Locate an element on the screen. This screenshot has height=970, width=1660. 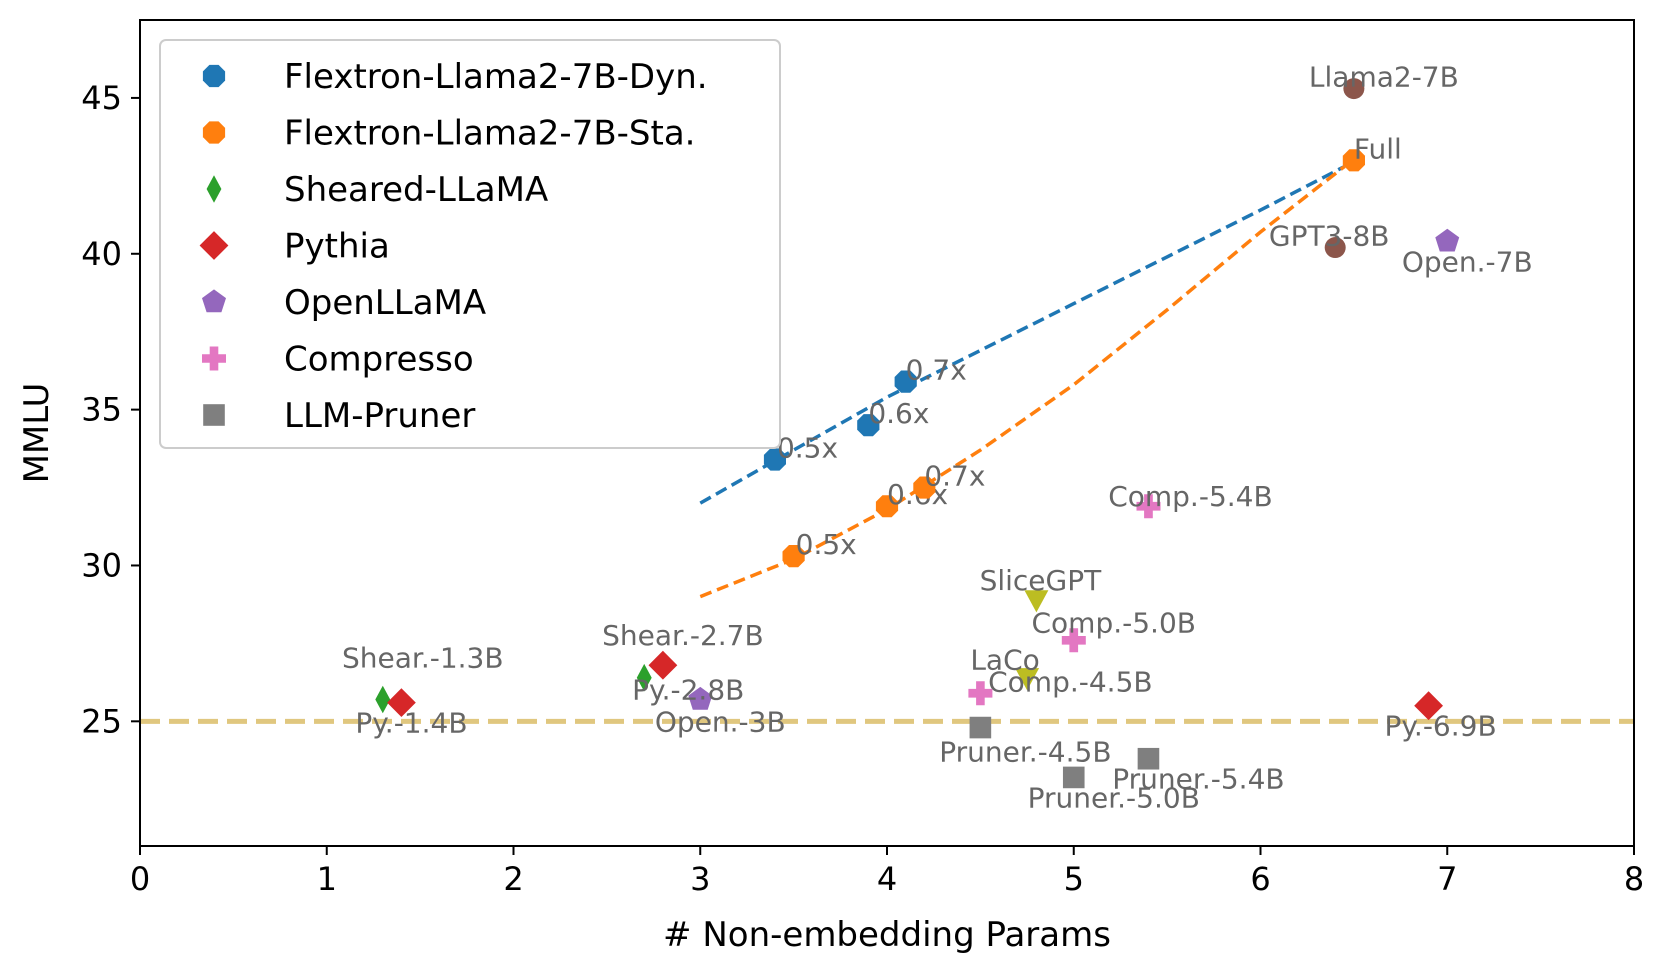
legend-label-llm-pruner: LLM-Pruner is located at coordinates (379, 416).